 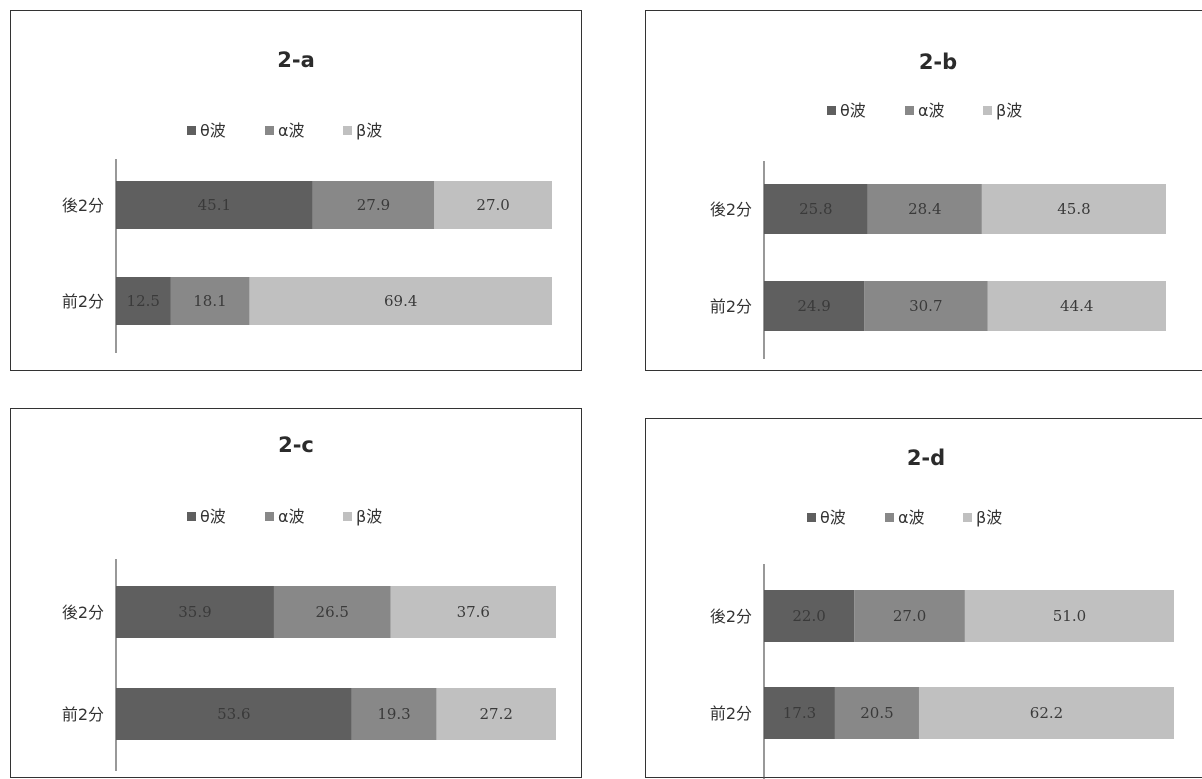 I want to click on data-label: 51.0, so click(x=1069, y=616).